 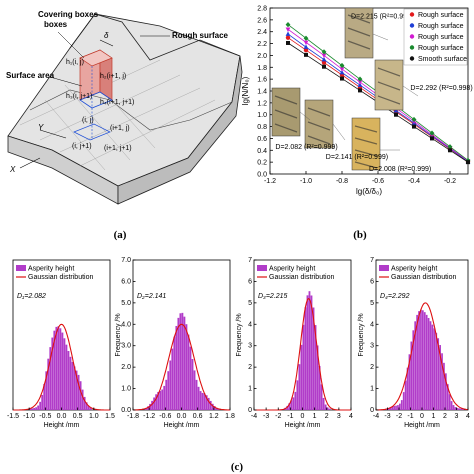 I want to click on chart-b-xtick-label: -0.4, so click(x=414, y=181).